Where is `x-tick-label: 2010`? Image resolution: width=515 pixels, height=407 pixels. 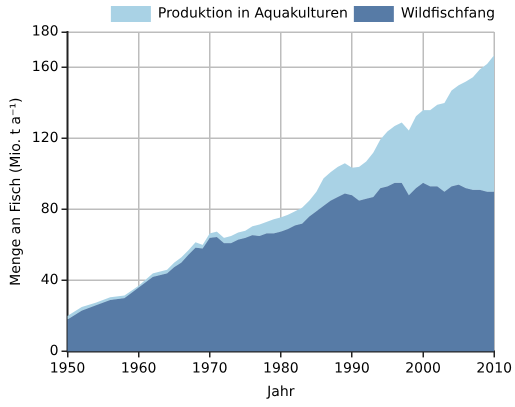
x-tick-label: 2010 is located at coordinates (494, 368).